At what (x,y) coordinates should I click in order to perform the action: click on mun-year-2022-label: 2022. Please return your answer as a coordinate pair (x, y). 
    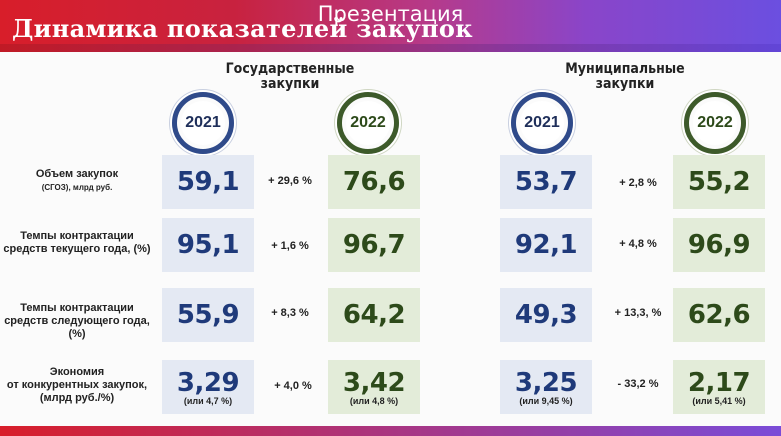
    Looking at the image, I should click on (715, 123).